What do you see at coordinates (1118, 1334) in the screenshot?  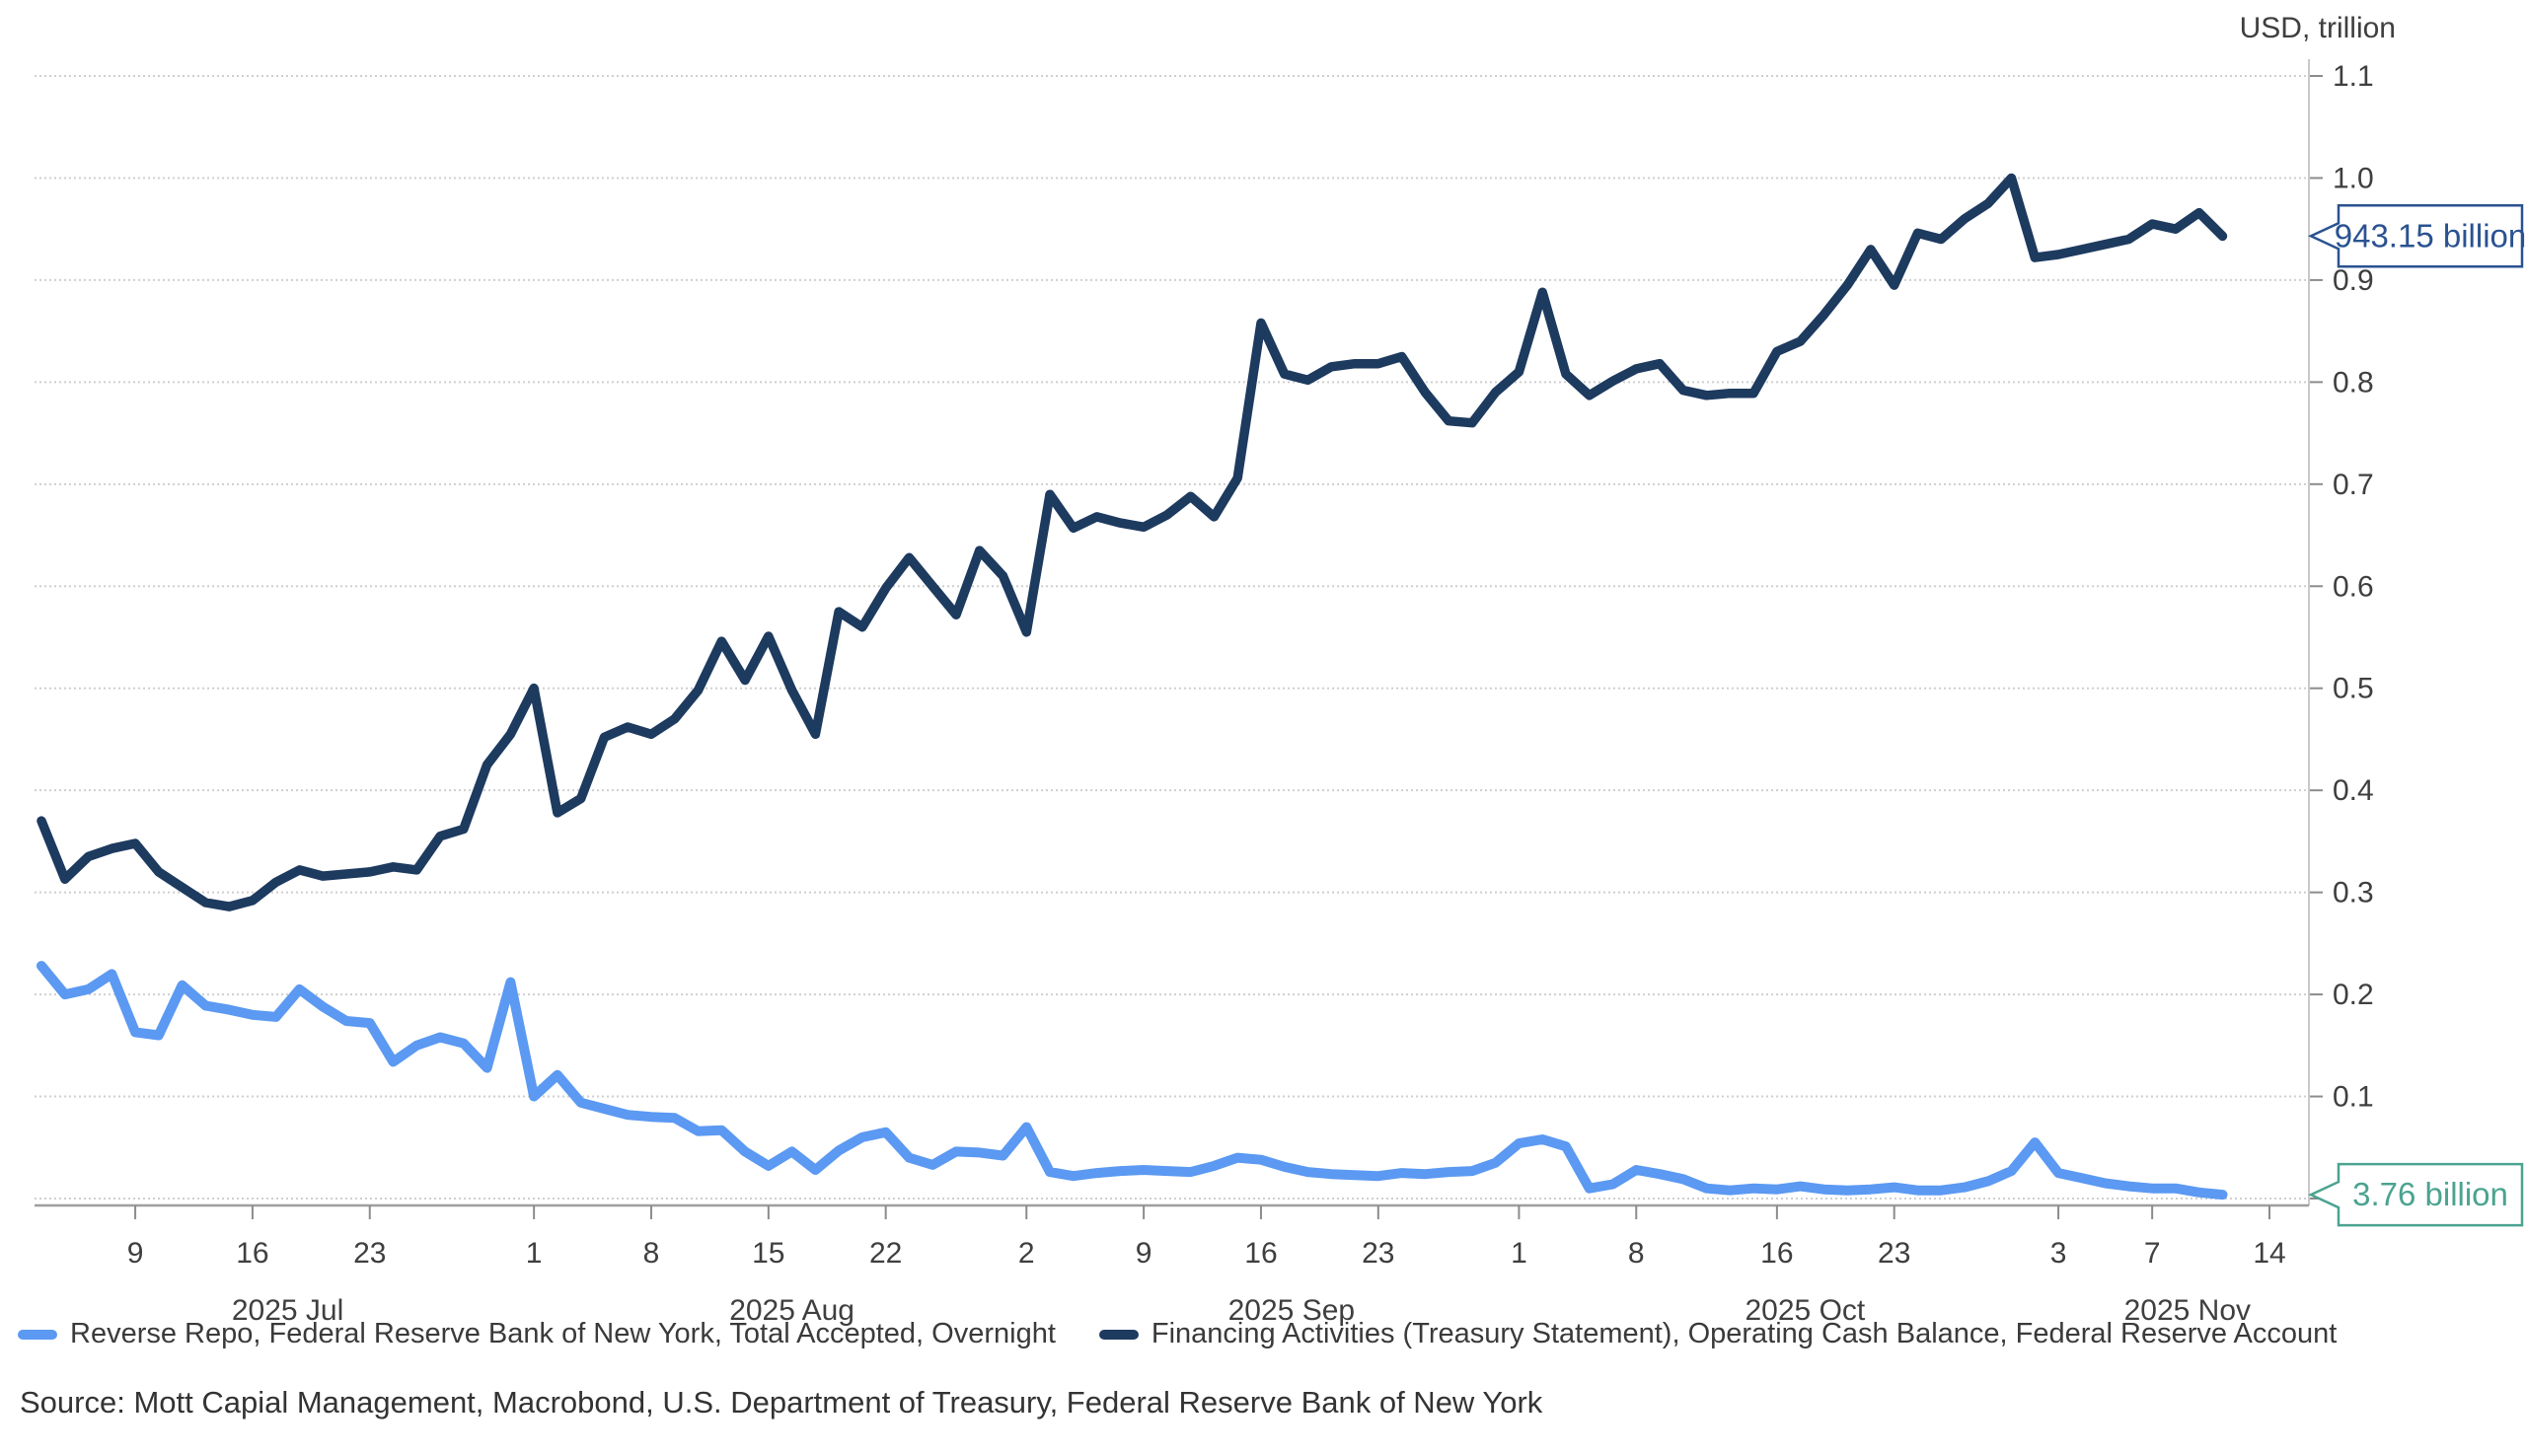 I see `legend-swatch-cash-balance` at bounding box center [1118, 1334].